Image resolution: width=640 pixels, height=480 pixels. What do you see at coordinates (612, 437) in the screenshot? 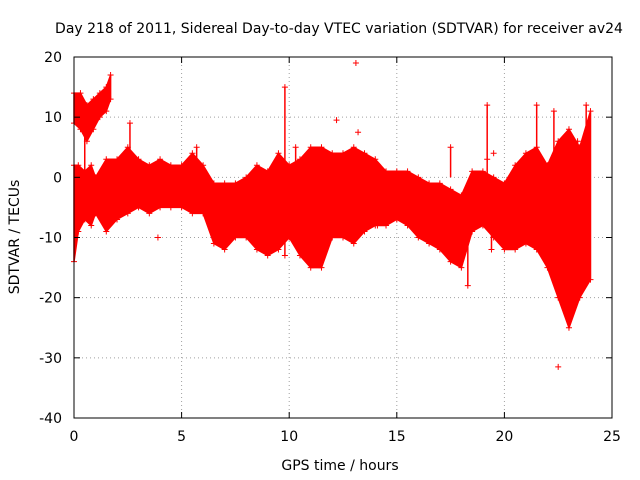
I see `x-tick-label: 25` at bounding box center [612, 437].